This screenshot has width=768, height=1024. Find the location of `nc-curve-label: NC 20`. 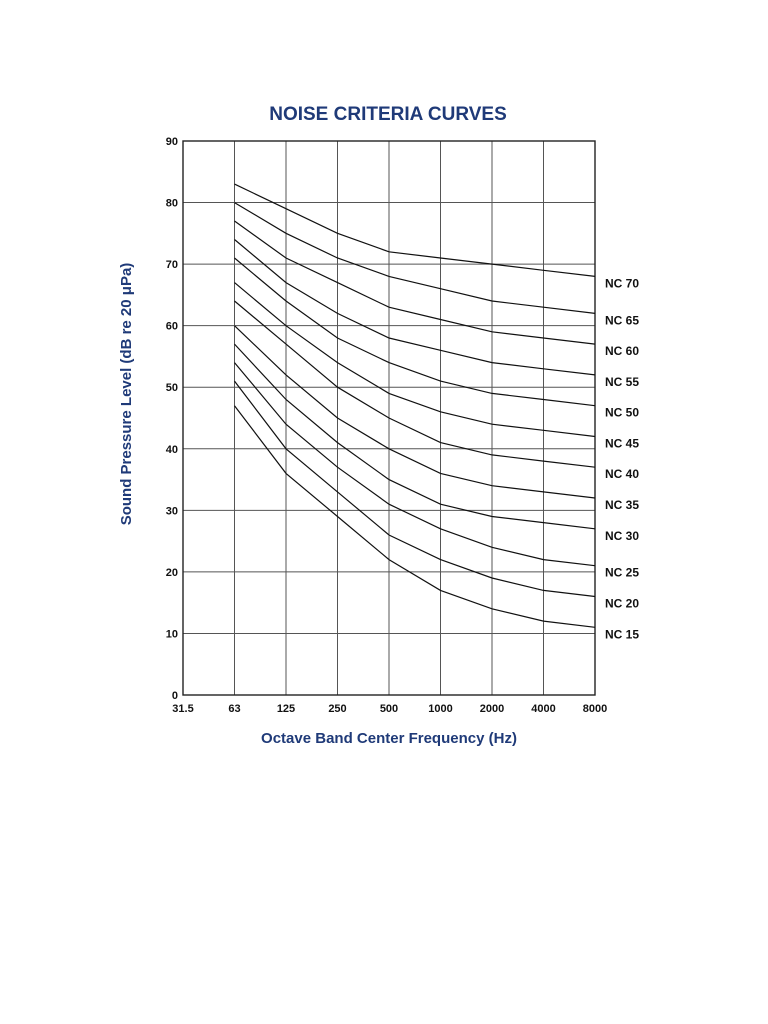

nc-curve-label: NC 20 is located at coordinates (622, 604).